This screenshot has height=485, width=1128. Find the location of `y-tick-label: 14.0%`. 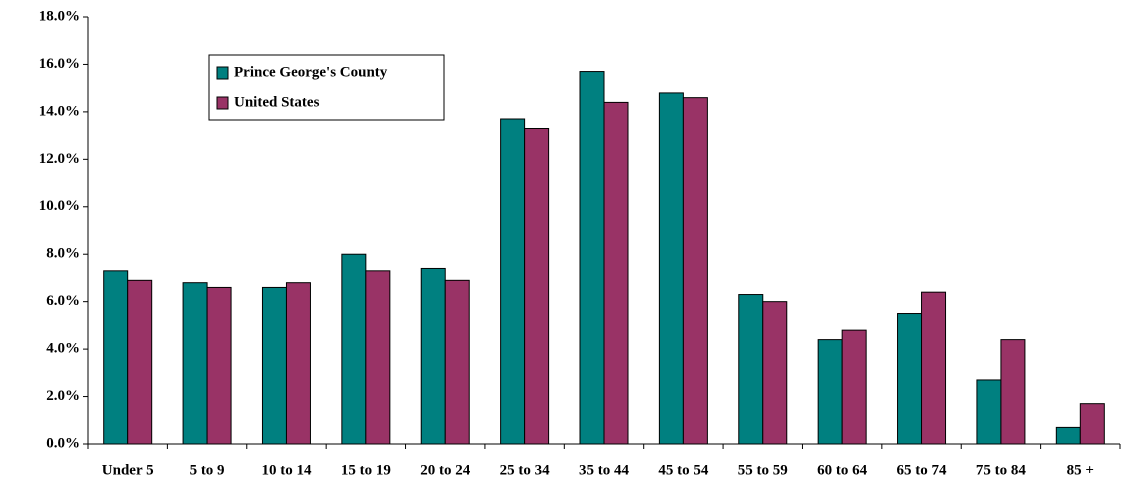

y-tick-label: 14.0% is located at coordinates (59, 111).